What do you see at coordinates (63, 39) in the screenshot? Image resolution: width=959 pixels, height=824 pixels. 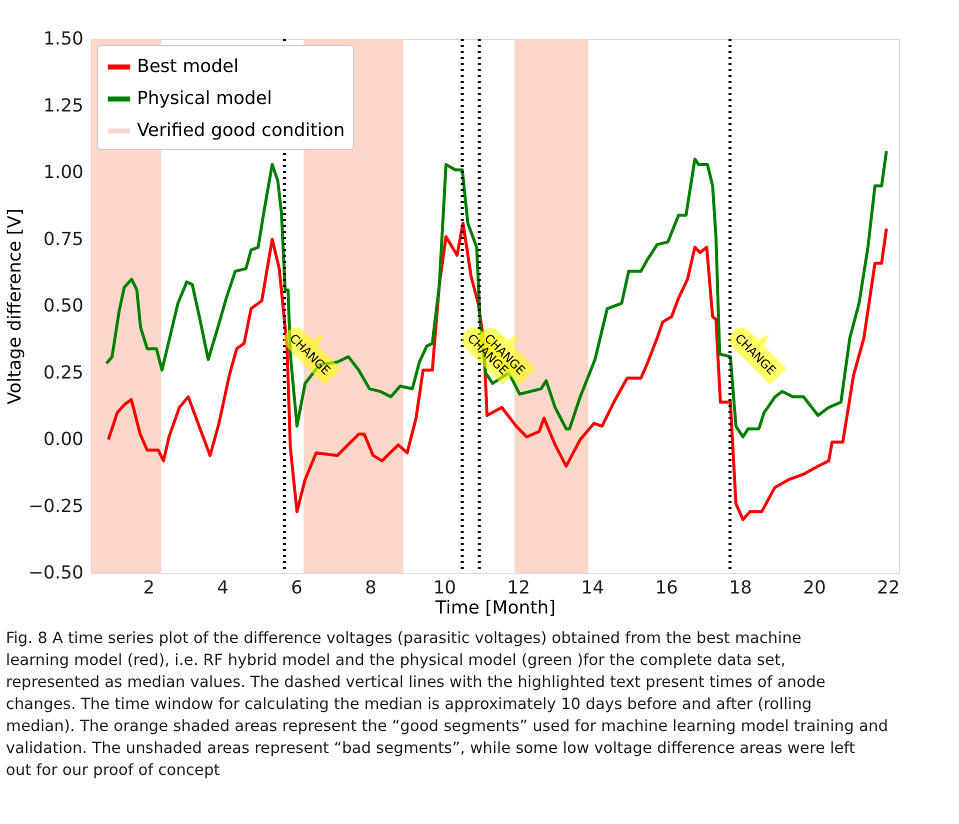 I see `y-tick-label: 1.50` at bounding box center [63, 39].